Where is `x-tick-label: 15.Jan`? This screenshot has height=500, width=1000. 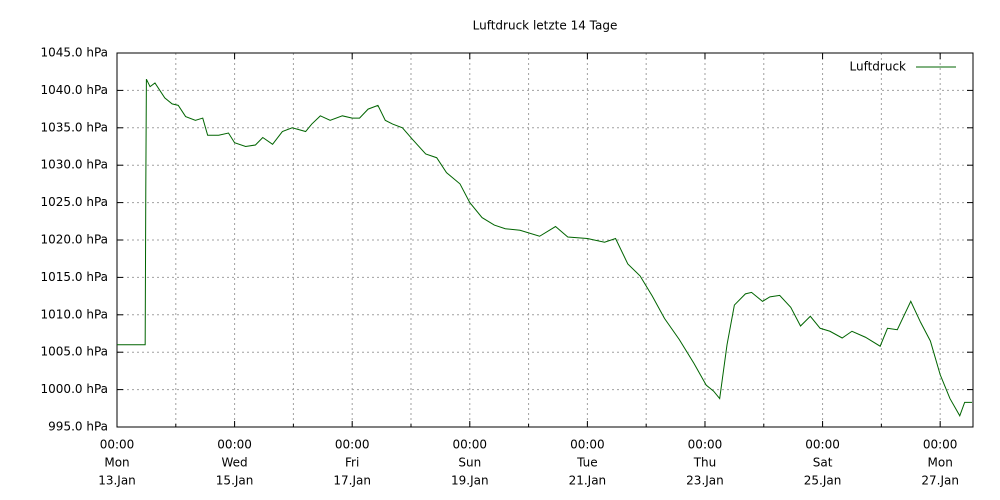
x-tick-label: 15.Jan is located at coordinates (235, 481).